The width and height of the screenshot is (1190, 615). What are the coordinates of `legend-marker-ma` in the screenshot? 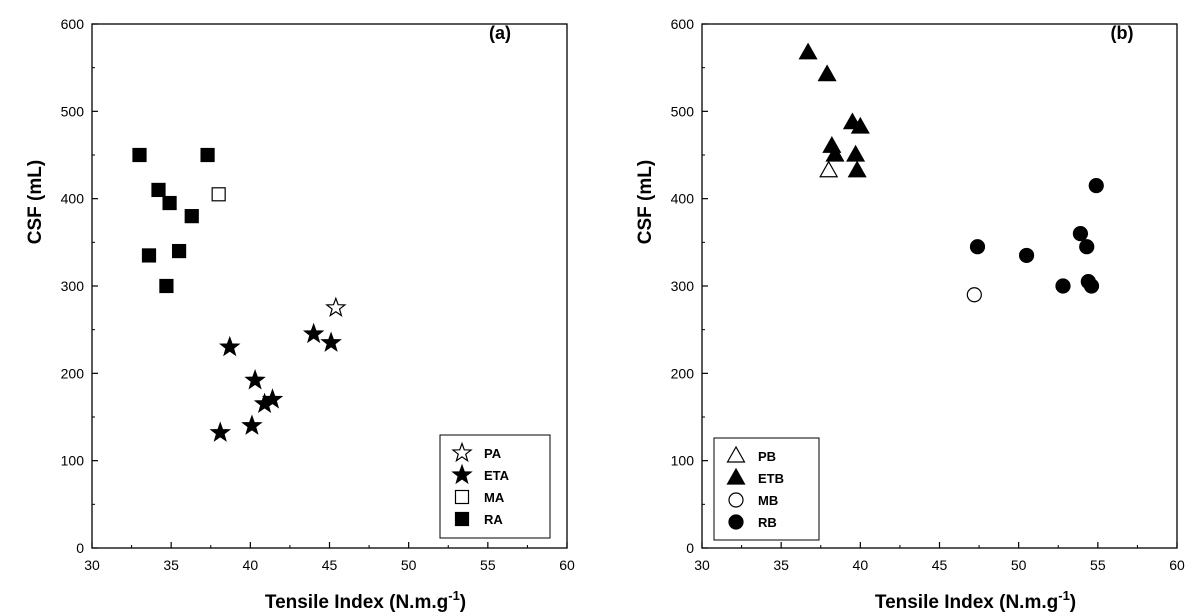 It's located at (462, 497).